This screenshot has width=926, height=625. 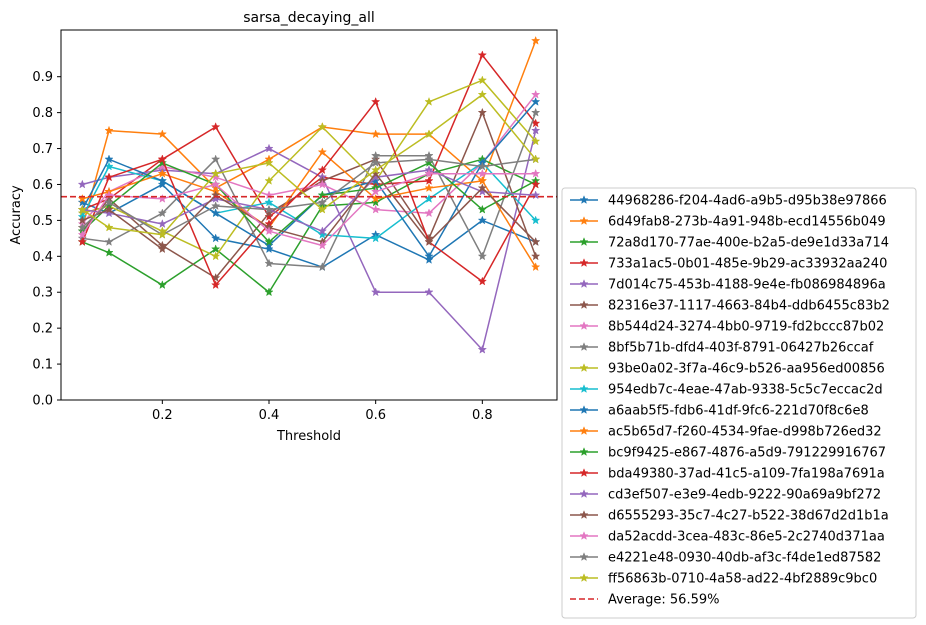 What do you see at coordinates (747, 453) in the screenshot?
I see `legend-label: bc9f9425-e867-4876-a5d9-791229916767` at bounding box center [747, 453].